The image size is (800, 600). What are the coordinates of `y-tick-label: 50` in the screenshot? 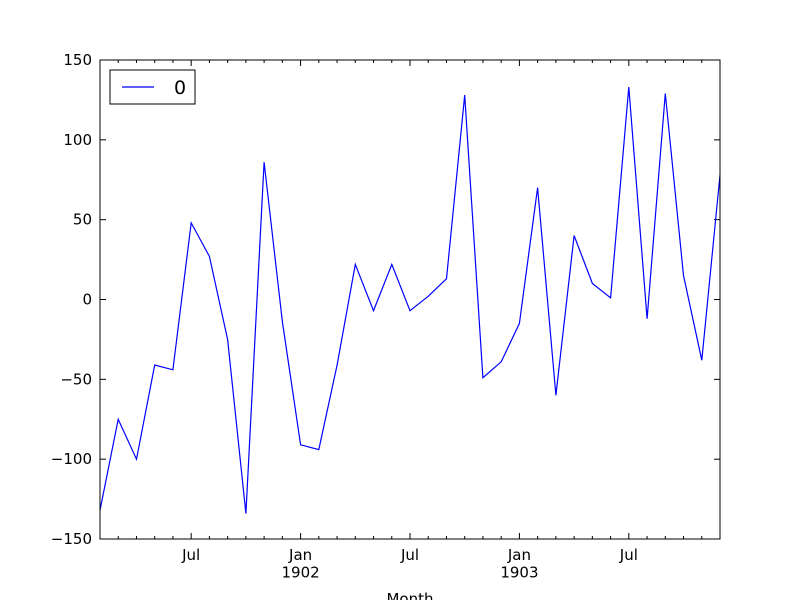 It's located at (82, 220).